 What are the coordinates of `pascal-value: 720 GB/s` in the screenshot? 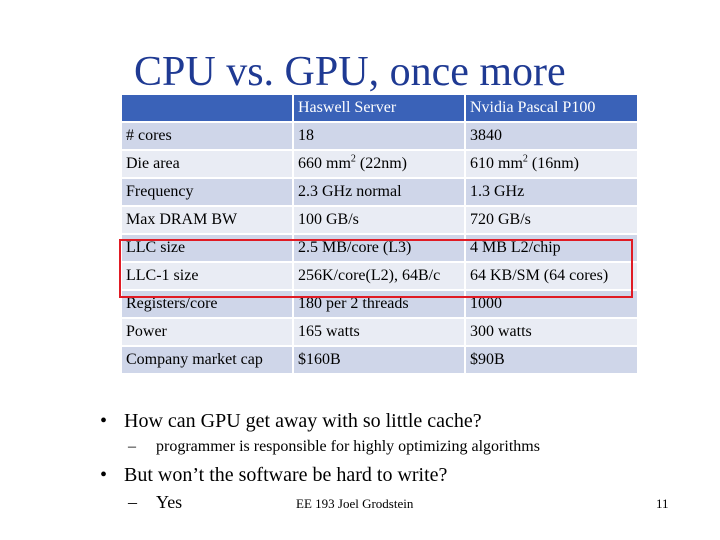 It's located at (551, 220).